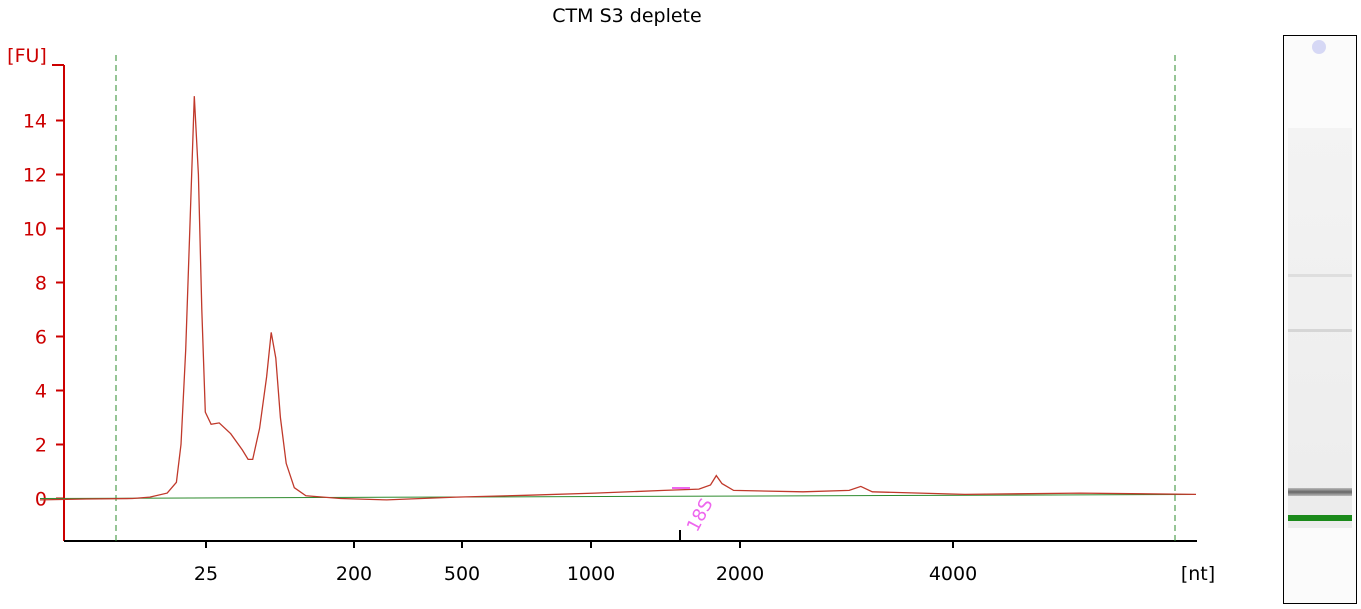 The height and width of the screenshot is (609, 1361). Describe the element at coordinates (35, 176) in the screenshot. I see `y-tick-label: 12` at that location.